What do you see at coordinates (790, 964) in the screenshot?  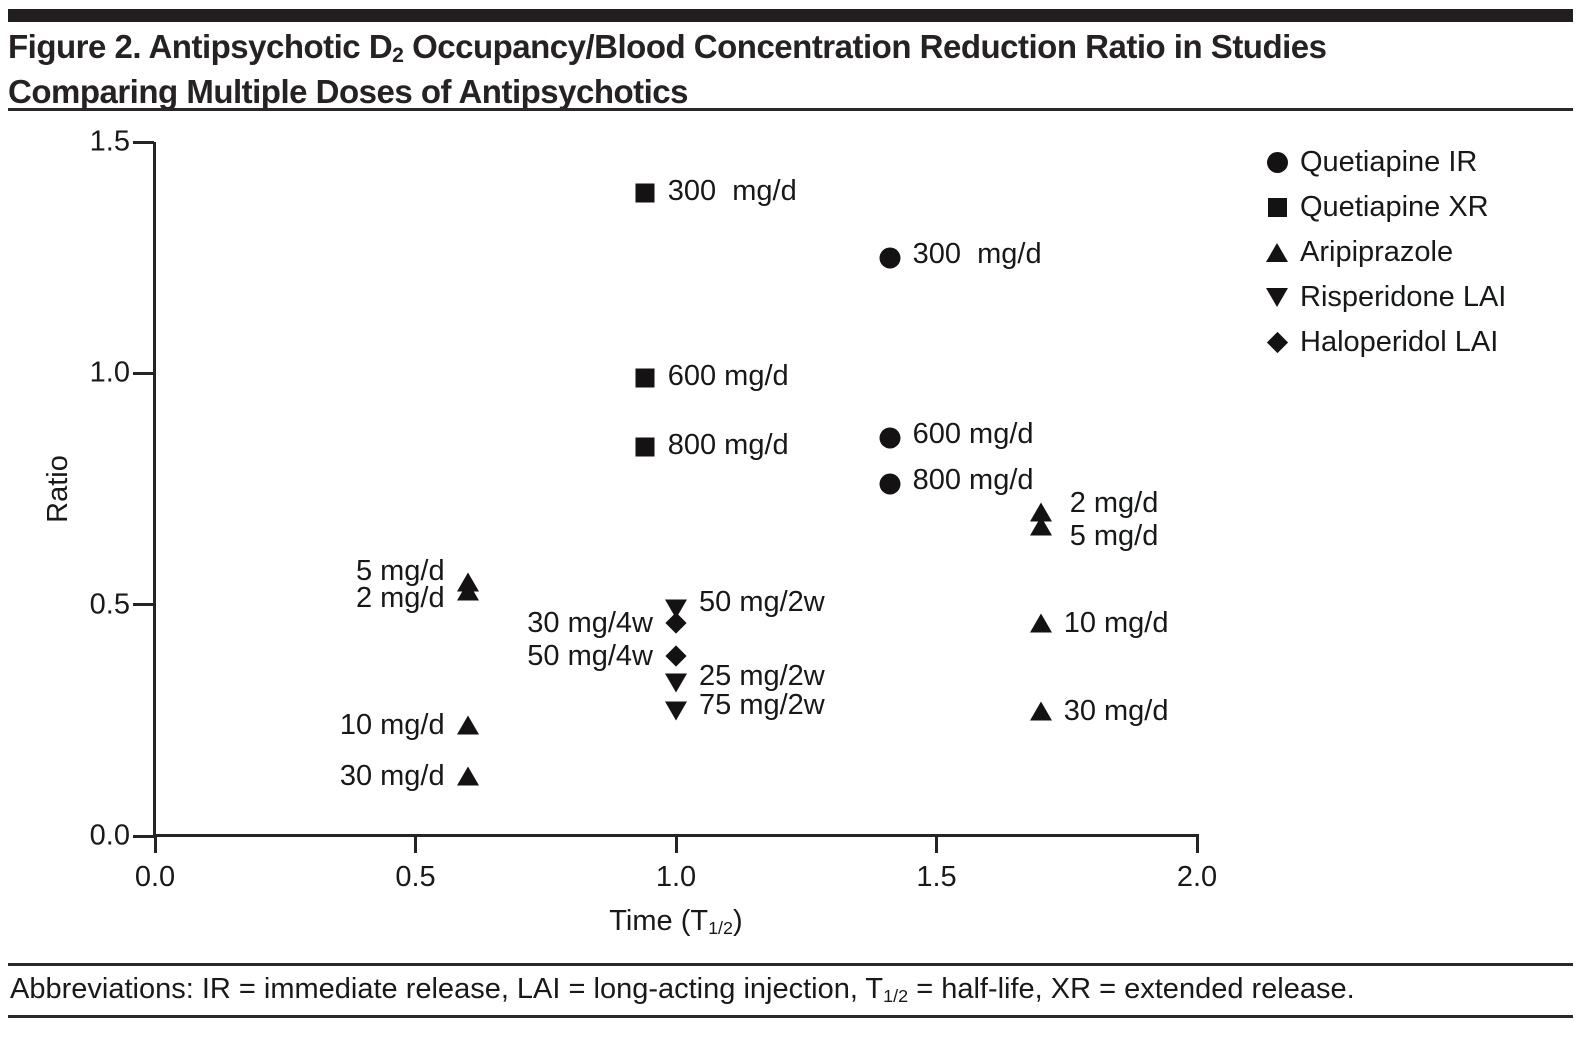 I see `footer-divider-top` at bounding box center [790, 964].